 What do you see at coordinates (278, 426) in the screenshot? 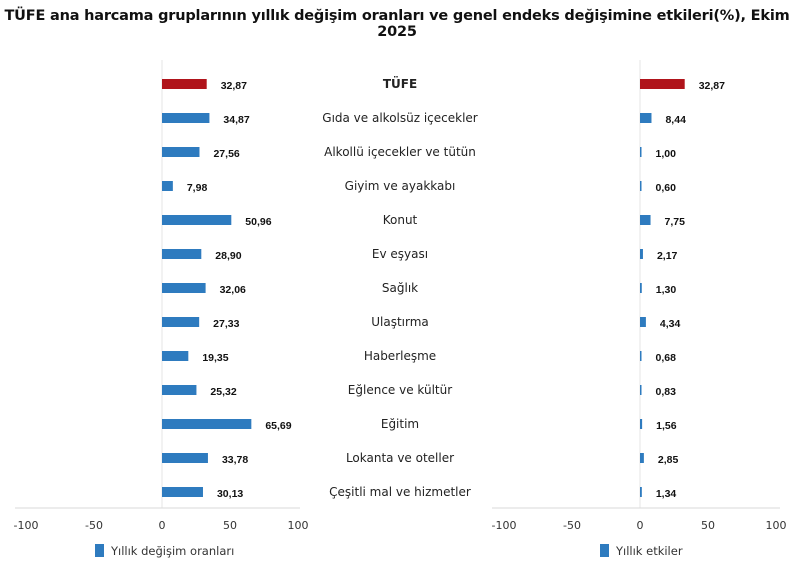
I see `data-label: 65,69` at bounding box center [278, 426].